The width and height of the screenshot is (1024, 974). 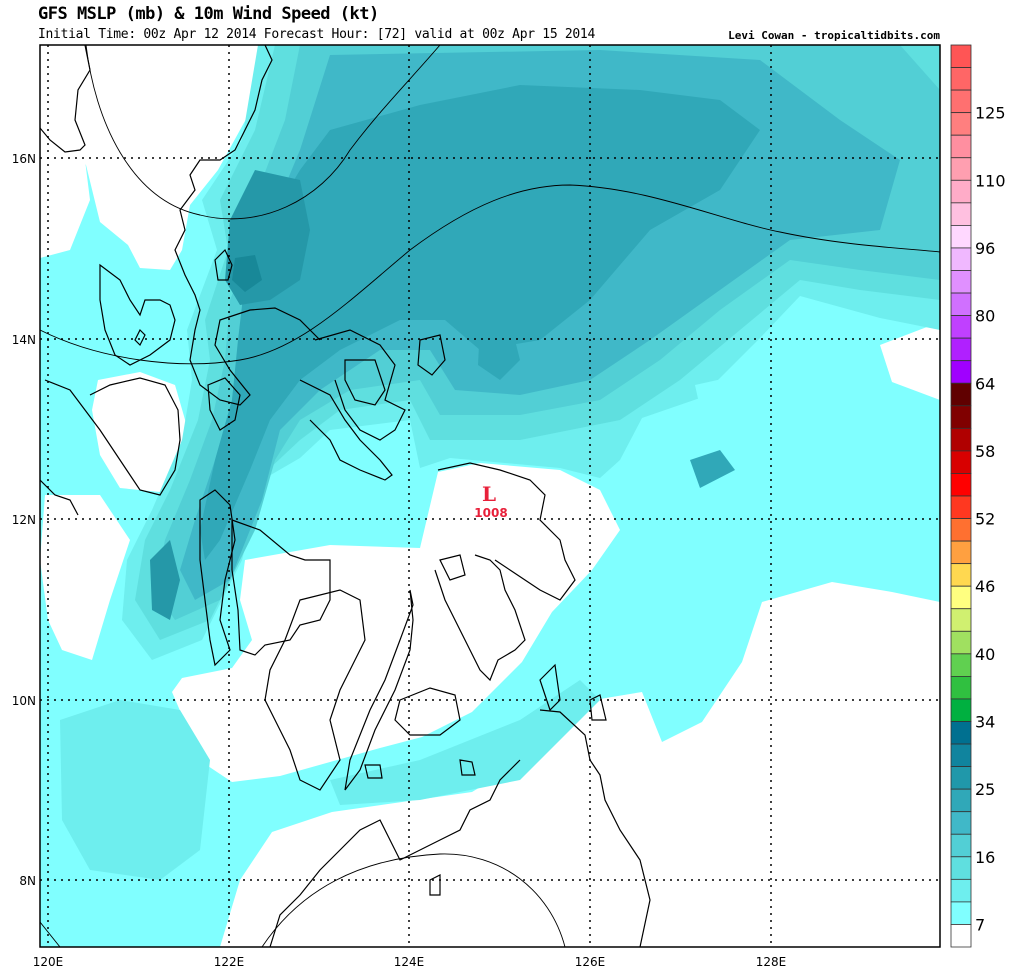 What do you see at coordinates (985, 519) in the screenshot?
I see `colorbar-label: 52` at bounding box center [985, 519].